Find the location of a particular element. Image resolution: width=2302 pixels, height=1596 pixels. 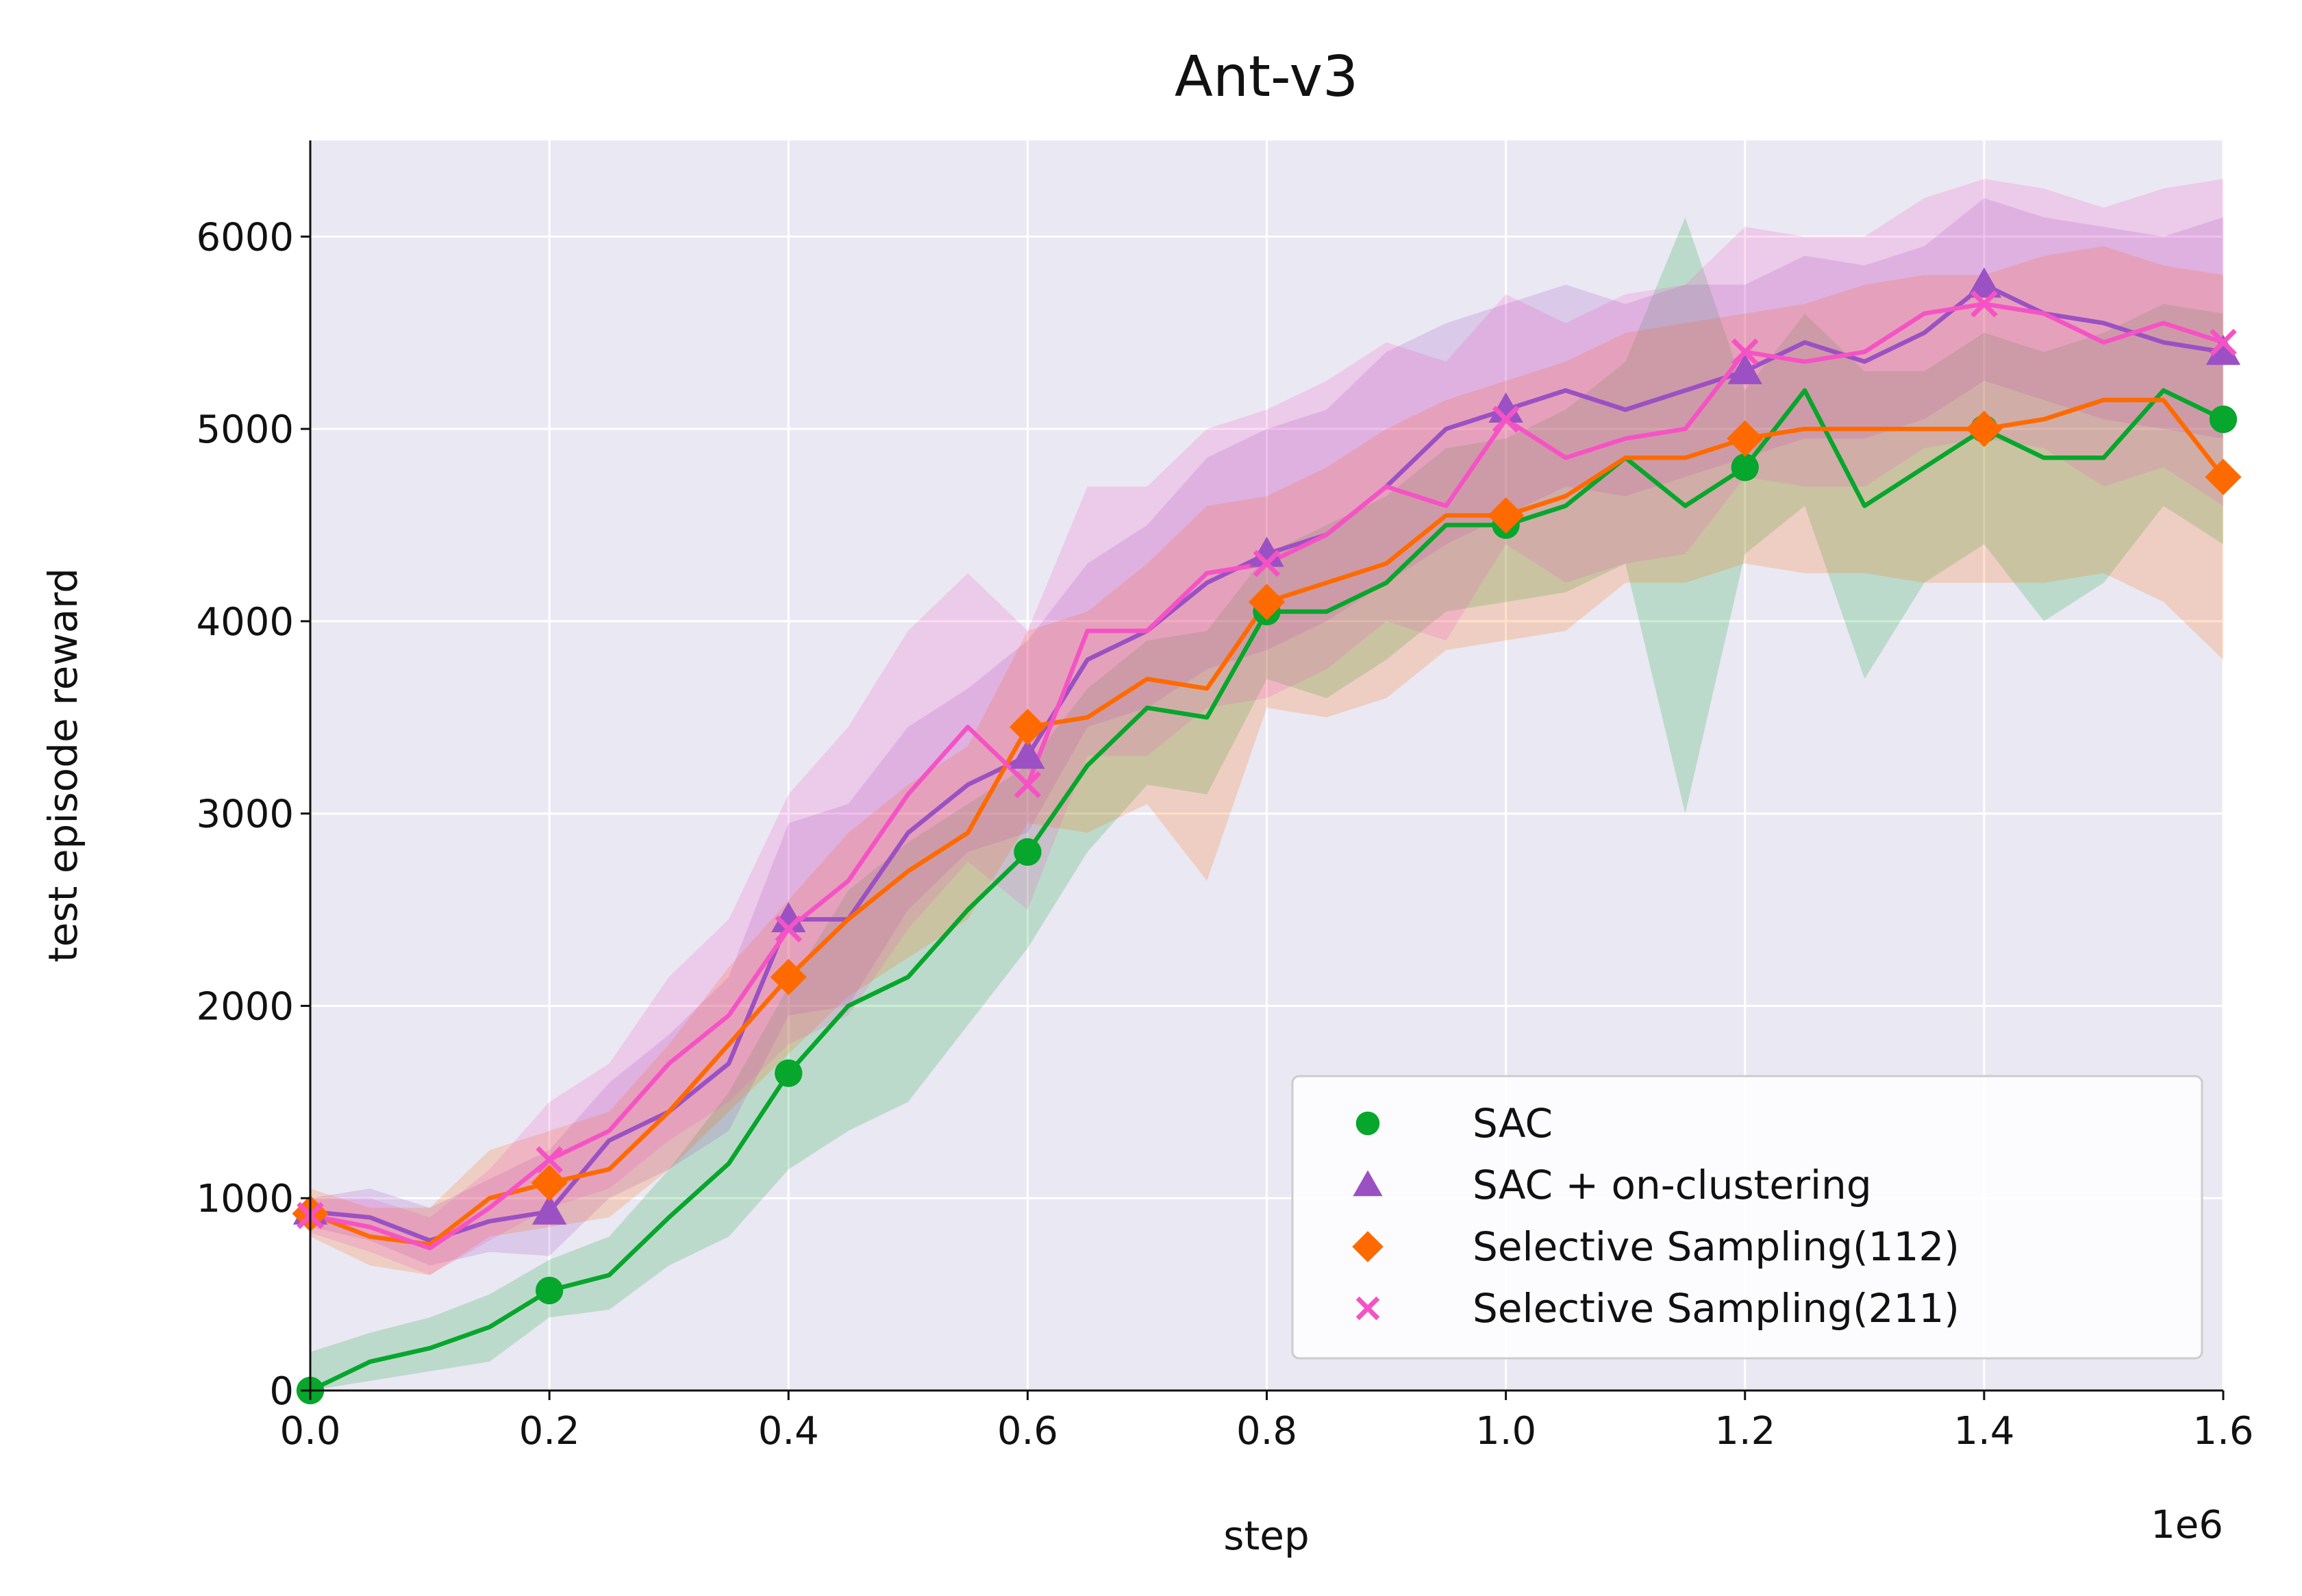

y-tick-label: 6000 is located at coordinates (245, 237).